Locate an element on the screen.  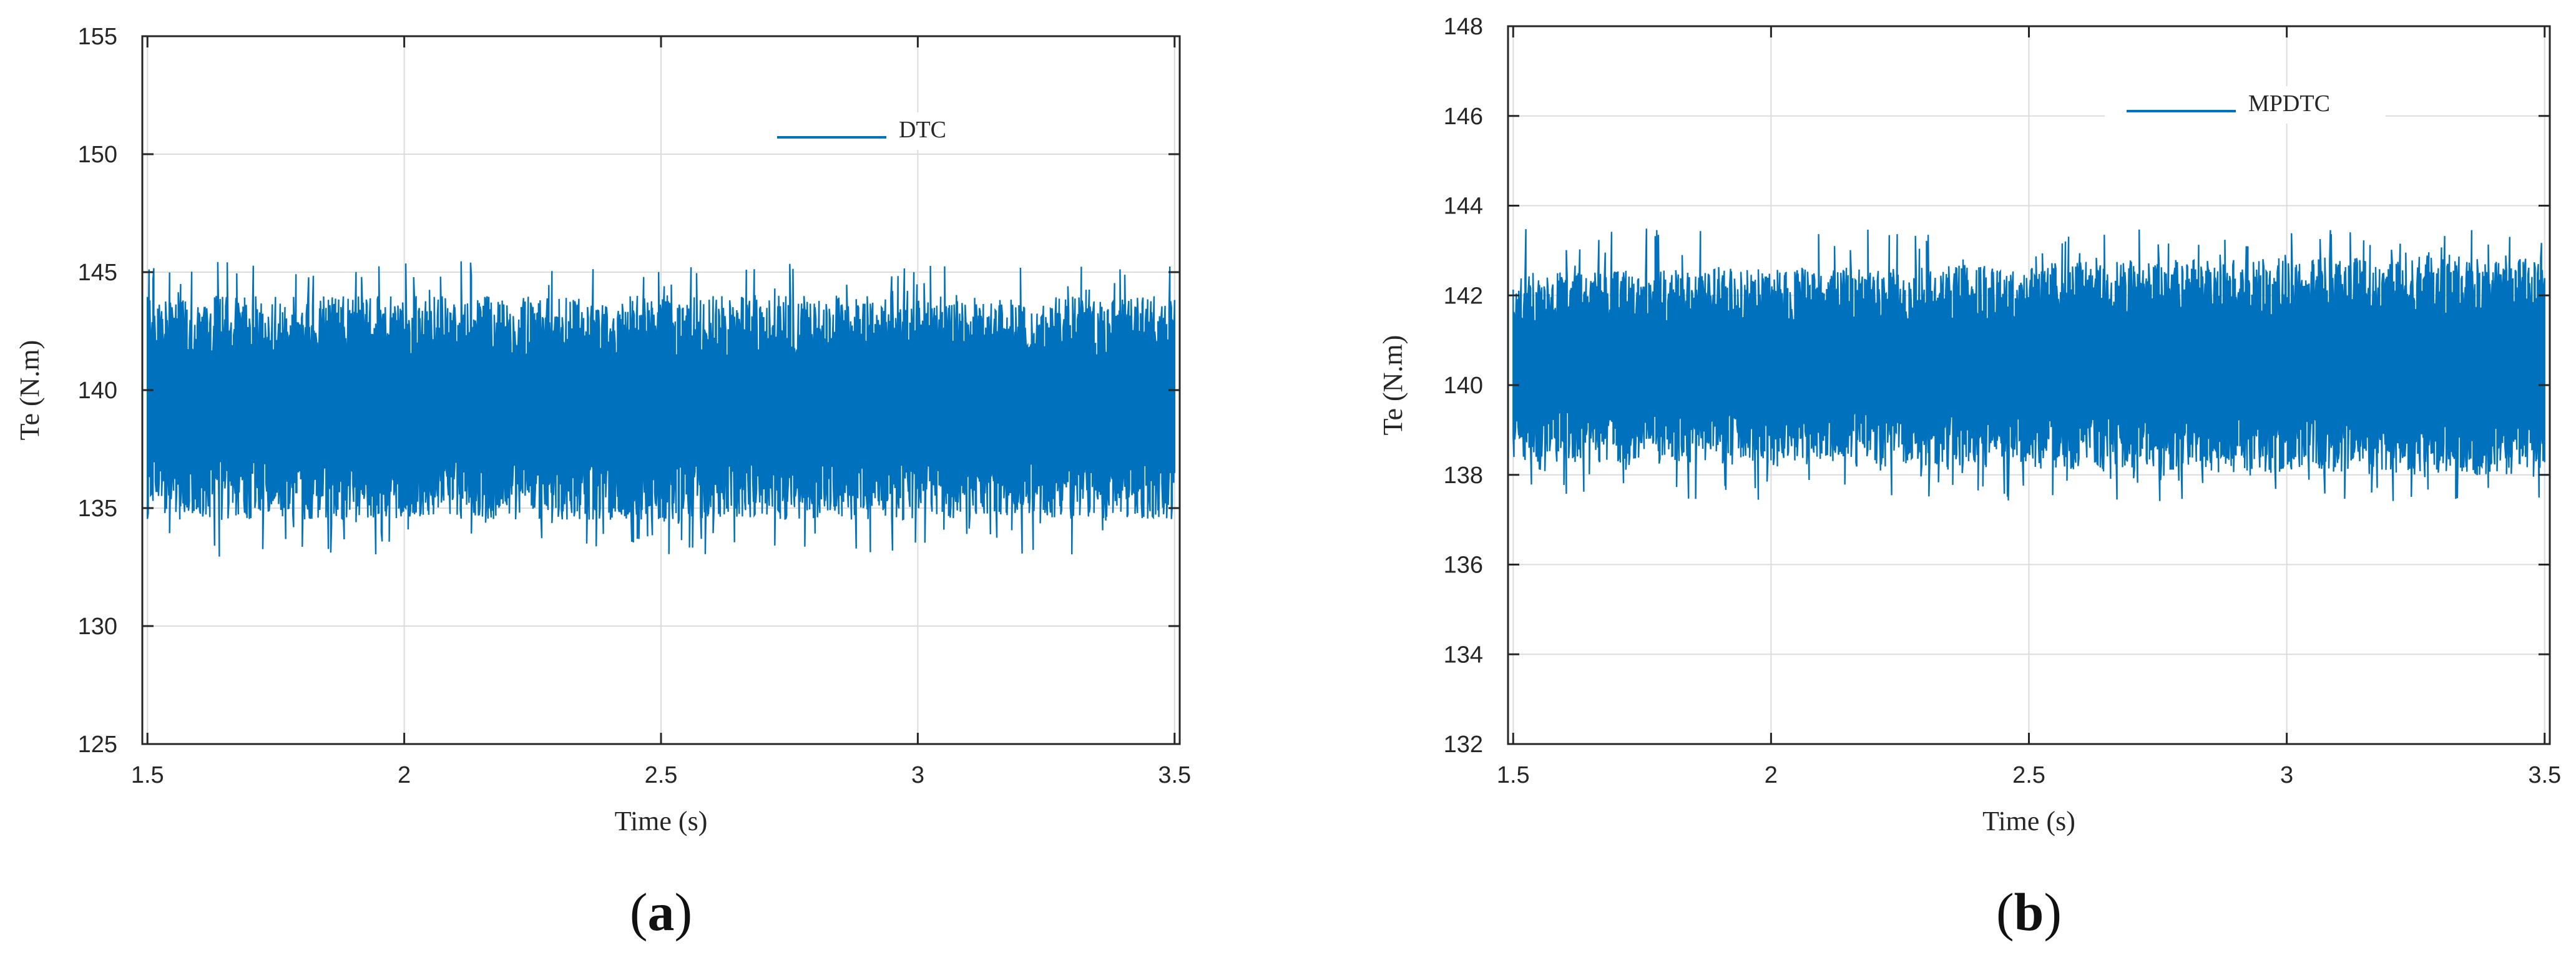
panel-label-b: (b) is located at coordinates (2029, 912).